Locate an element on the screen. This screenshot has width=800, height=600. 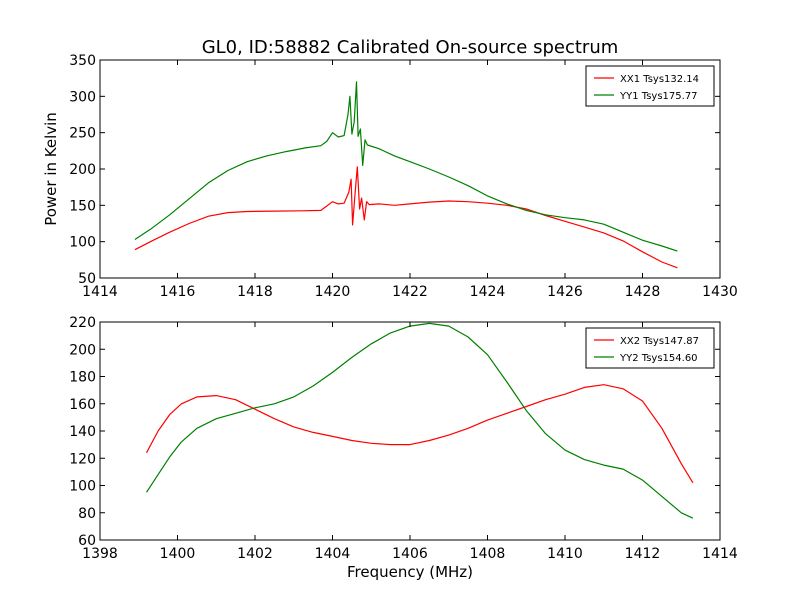
x-tick-label: 1426 is located at coordinates (565, 292).